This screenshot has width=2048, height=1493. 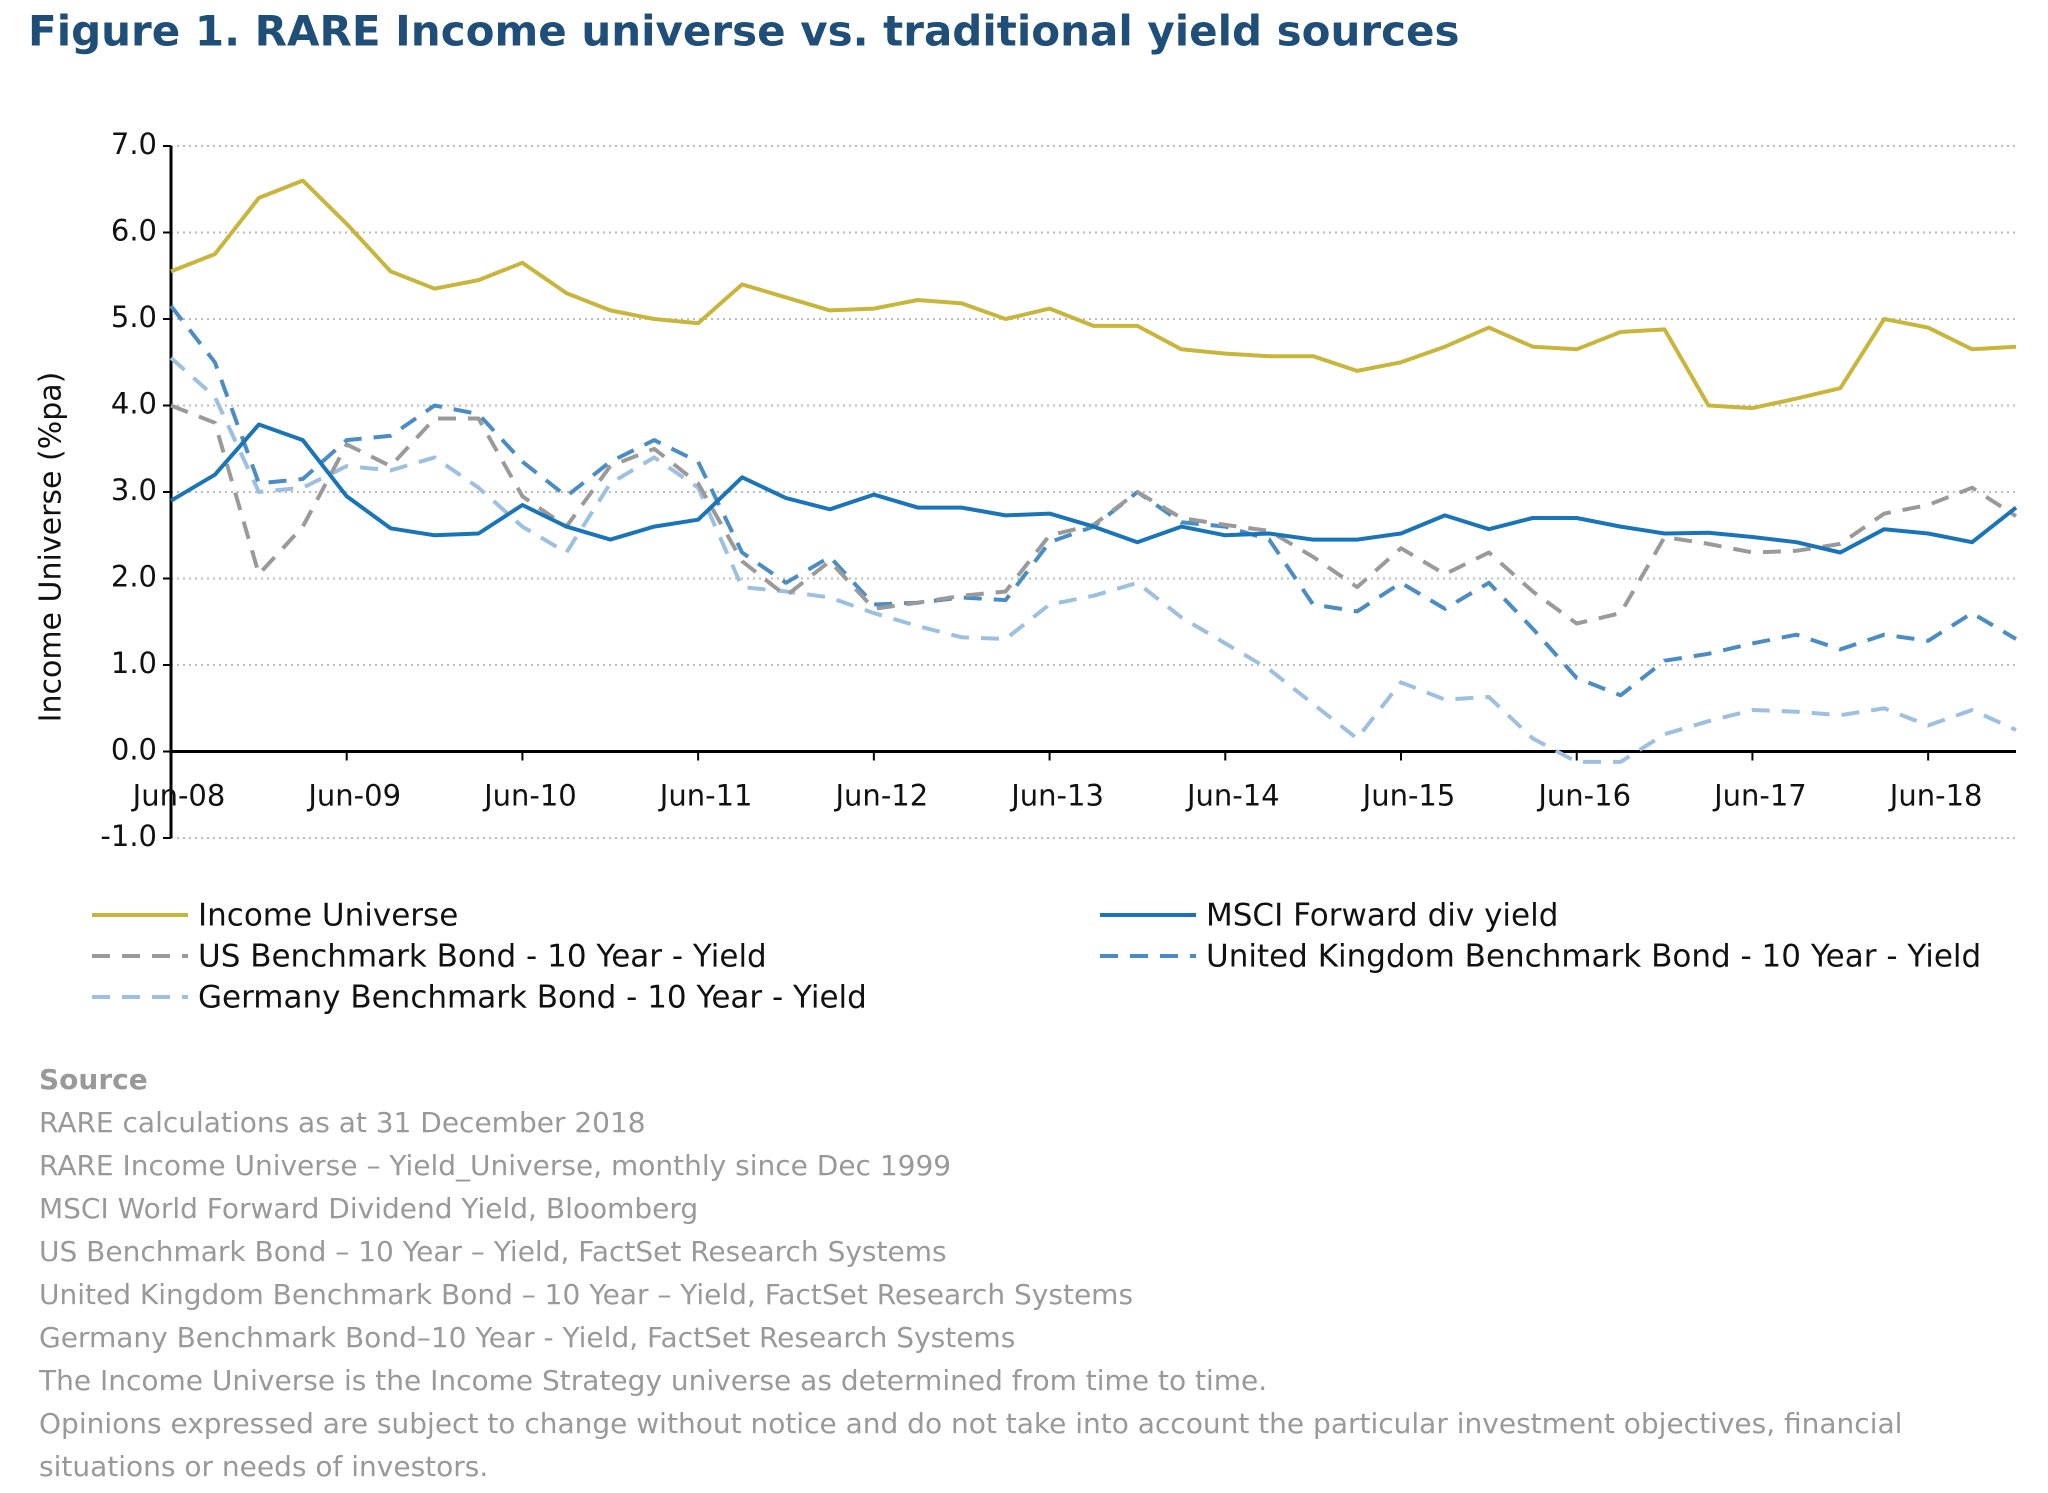 What do you see at coordinates (529, 796) in the screenshot?
I see `x-tick-label: Jun-10` at bounding box center [529, 796].